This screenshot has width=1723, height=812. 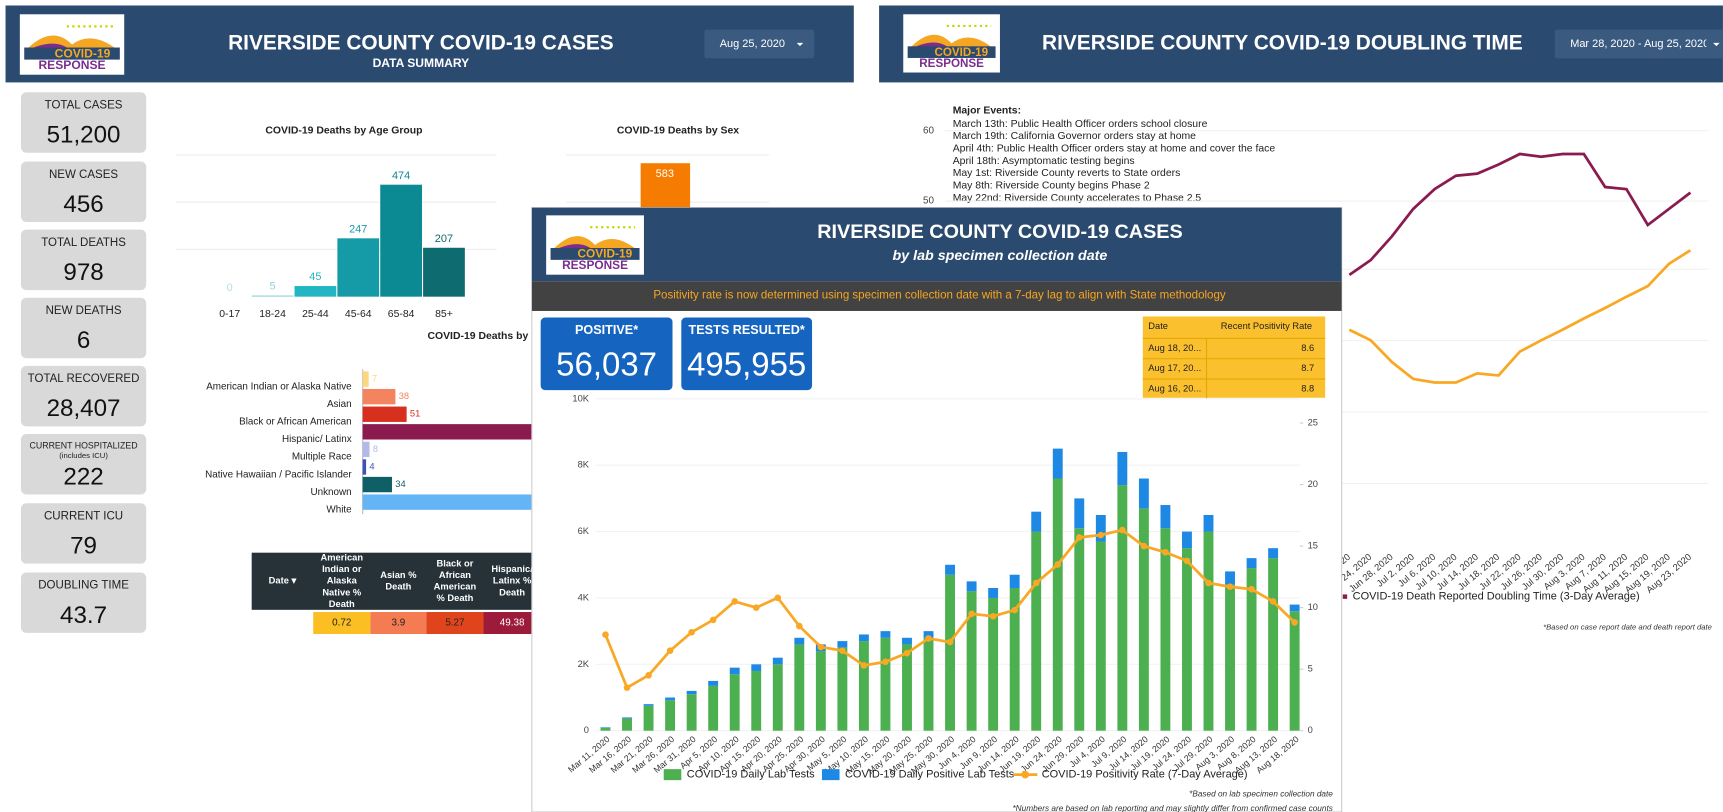 I want to click on x-tick-label: 45-64, so click(x=358, y=314).